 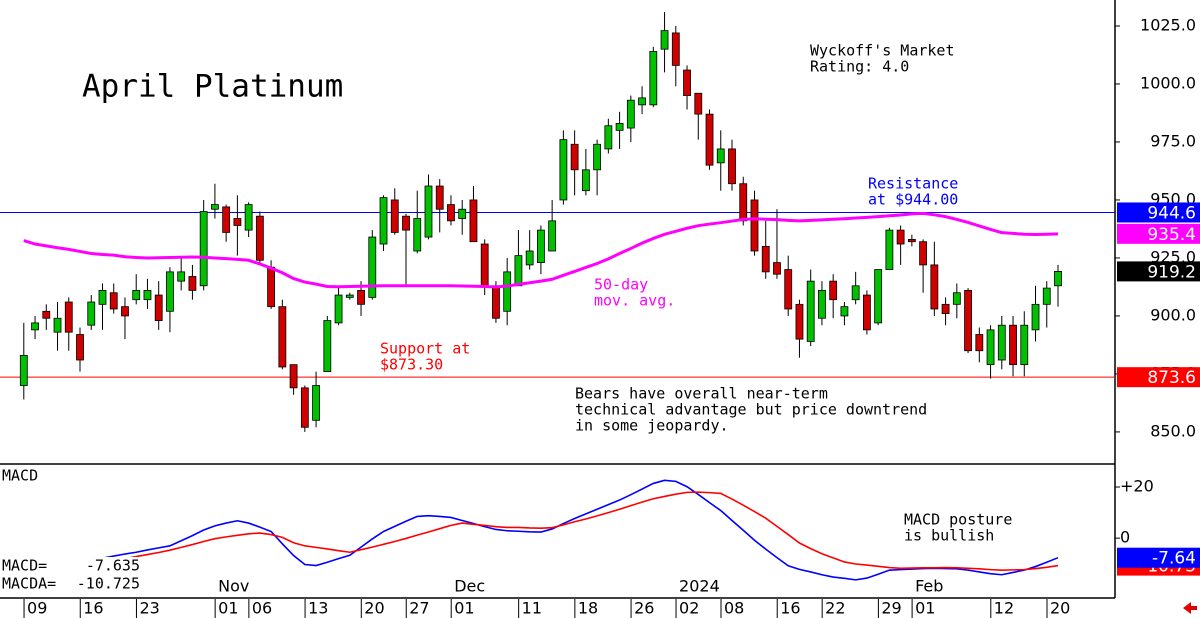 What do you see at coordinates (113, 566) in the screenshot?
I see `legend-value: -7.635` at bounding box center [113, 566].